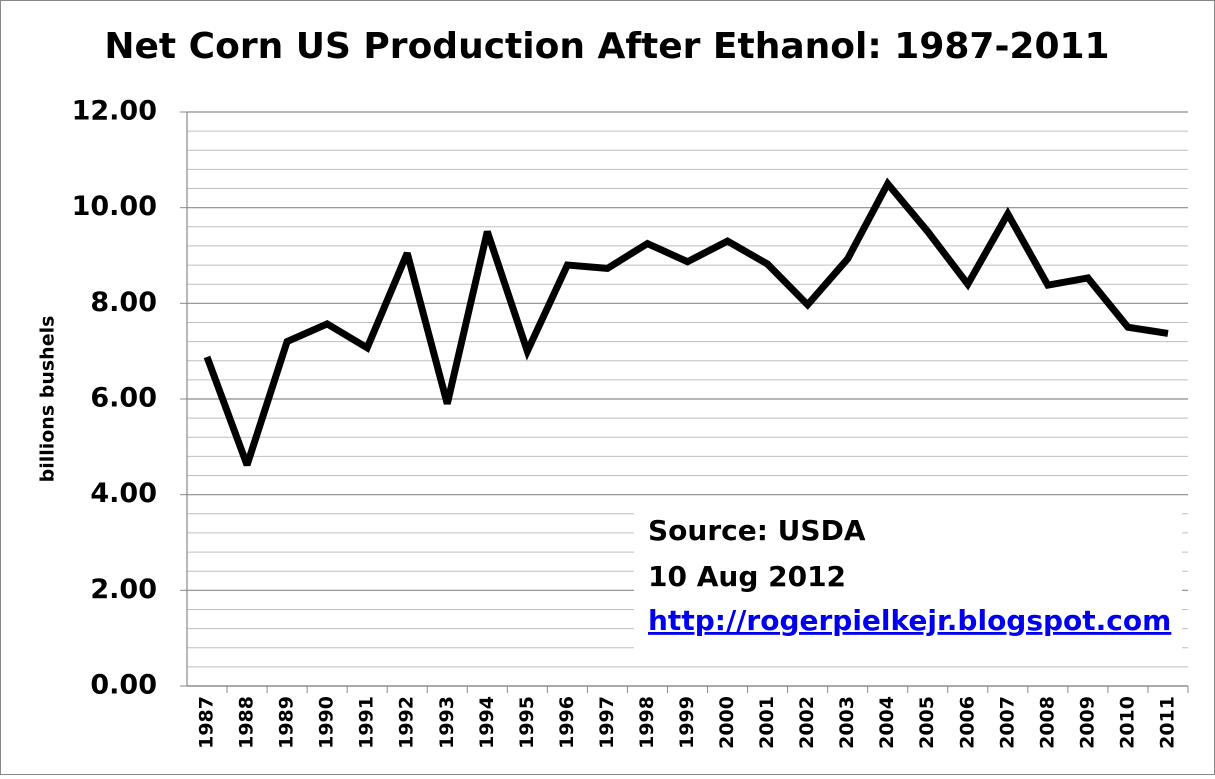  Describe the element at coordinates (447, 722) in the screenshot. I see `x-tick-label: 1993` at that location.